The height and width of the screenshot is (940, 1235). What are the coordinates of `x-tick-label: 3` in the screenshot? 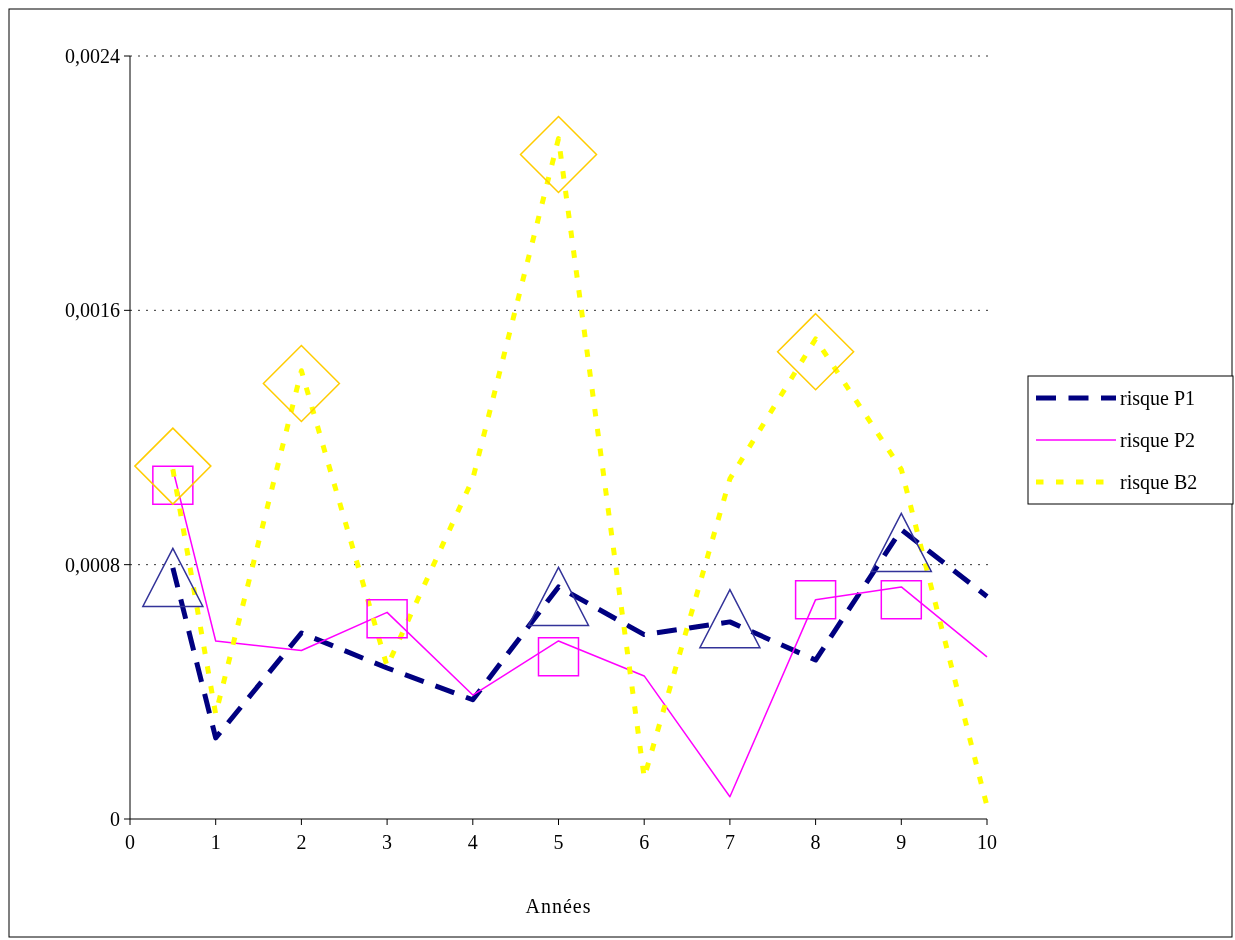 It's located at (387, 842).